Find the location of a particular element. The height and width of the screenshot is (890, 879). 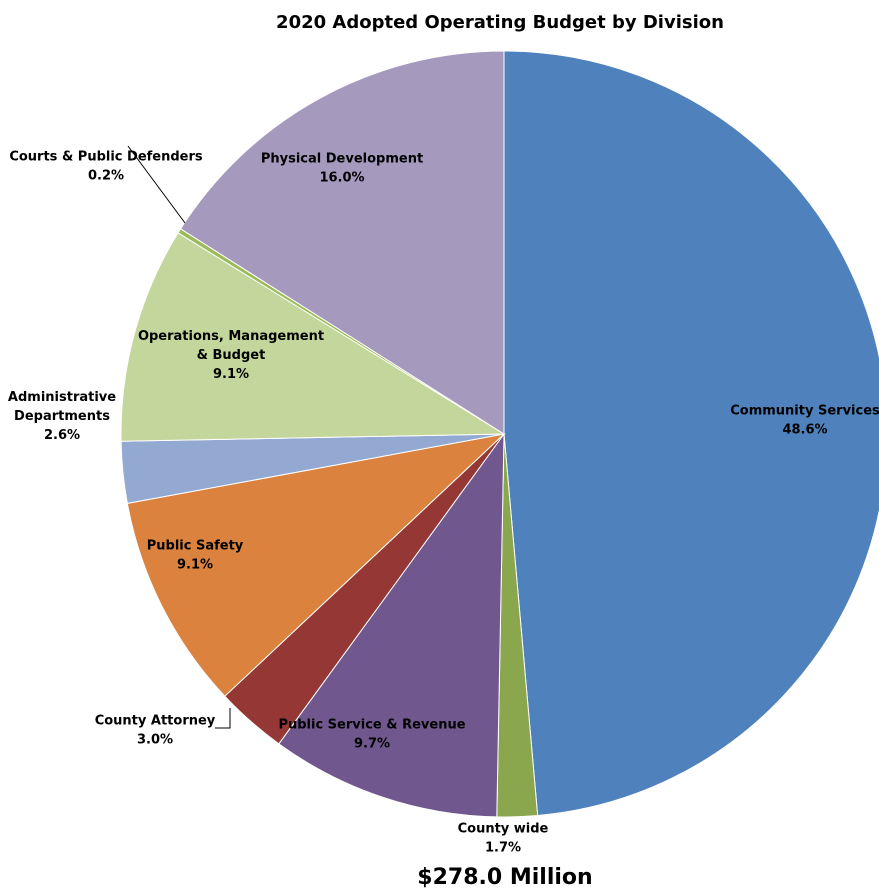

pie-slice-operations-management-budget is located at coordinates (313, 337).